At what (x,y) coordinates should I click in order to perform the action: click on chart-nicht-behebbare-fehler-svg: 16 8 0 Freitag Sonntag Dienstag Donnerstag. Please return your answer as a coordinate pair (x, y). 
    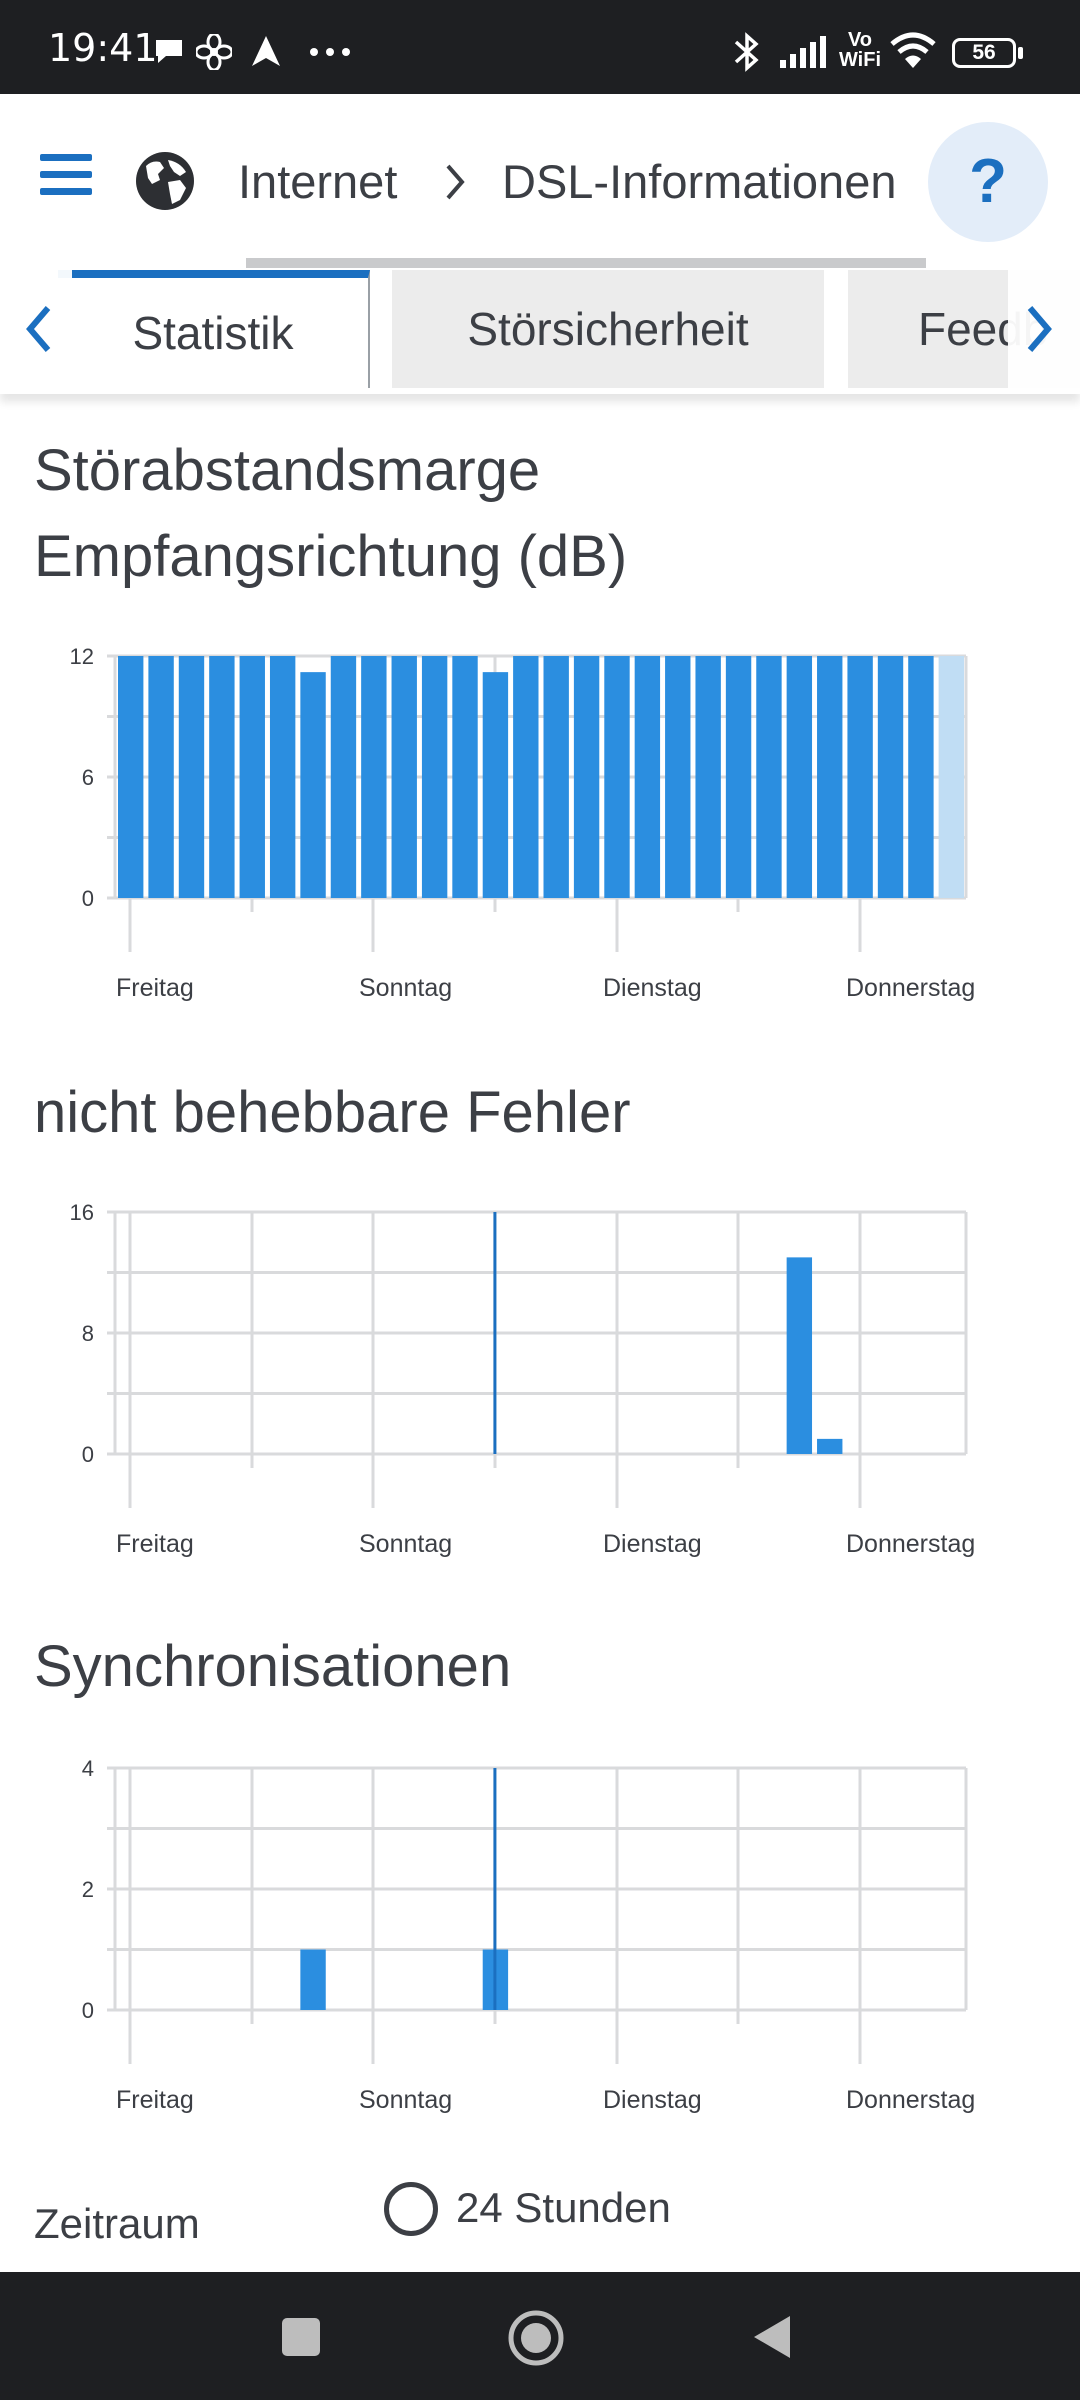
    Looking at the image, I should click on (523, 1379).